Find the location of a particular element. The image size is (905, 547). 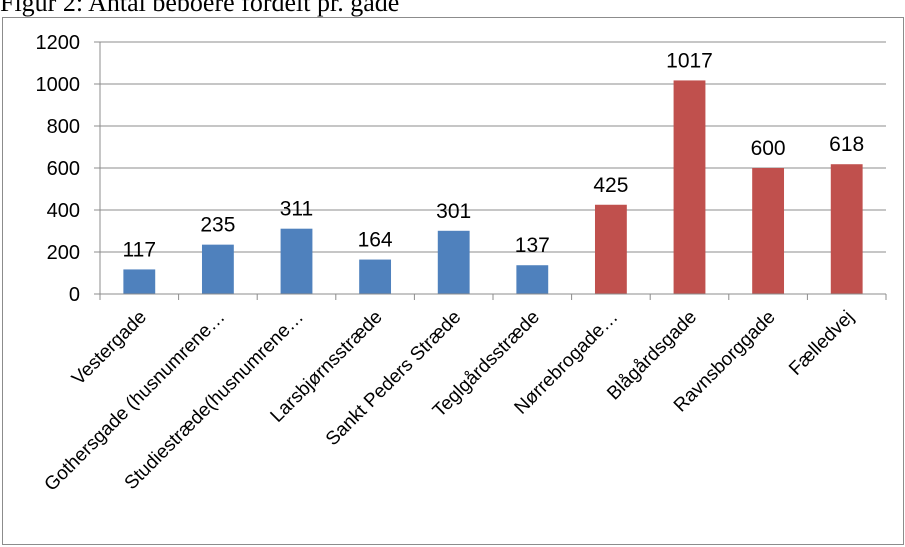

y-tick-label: 1000 is located at coordinates (58, 85).